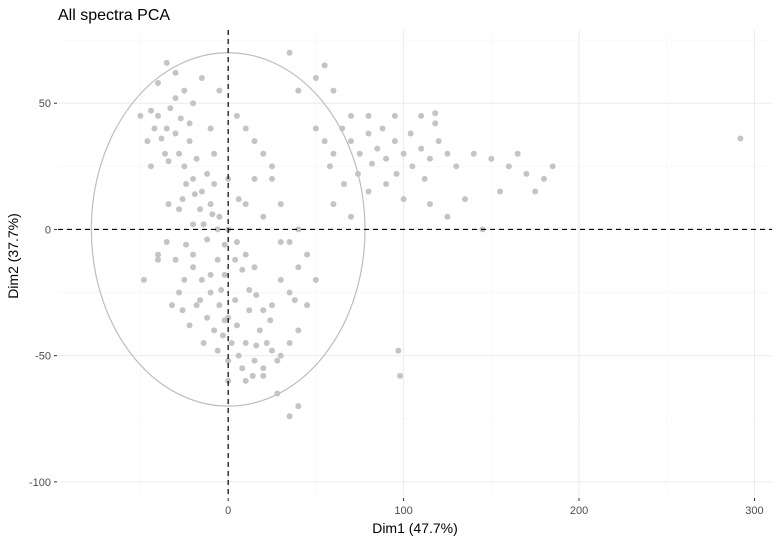  What do you see at coordinates (403, 511) in the screenshot?
I see `x-tick-label: 100` at bounding box center [403, 511].